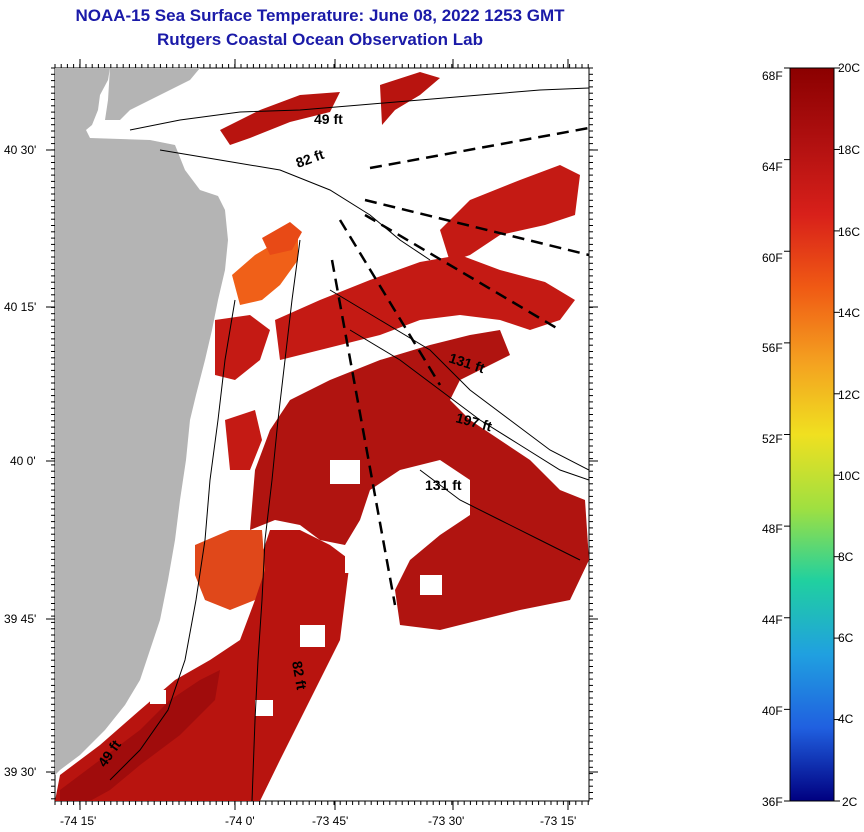 The width and height of the screenshot is (864, 832). What do you see at coordinates (328, 119) in the screenshot?
I see `depth-label: 49 ft` at bounding box center [328, 119].